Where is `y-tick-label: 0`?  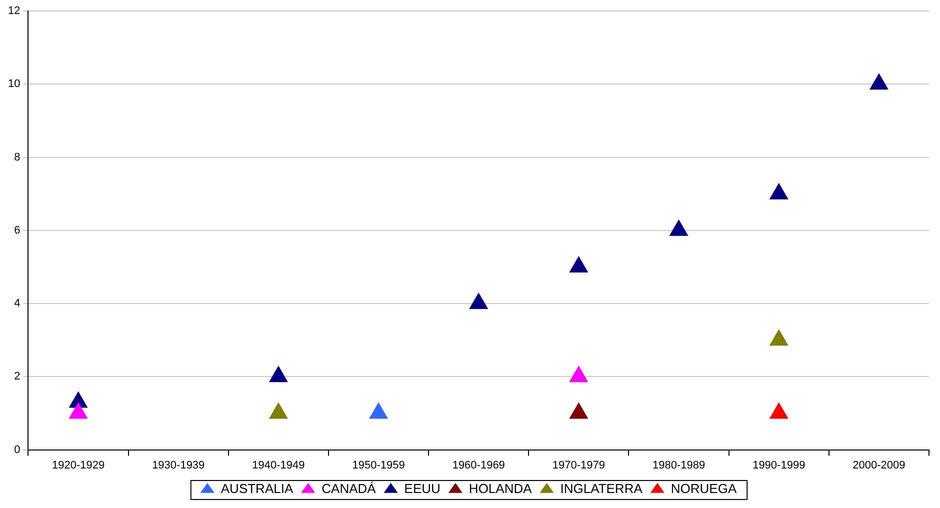 y-tick-label: 0 is located at coordinates (17, 450).